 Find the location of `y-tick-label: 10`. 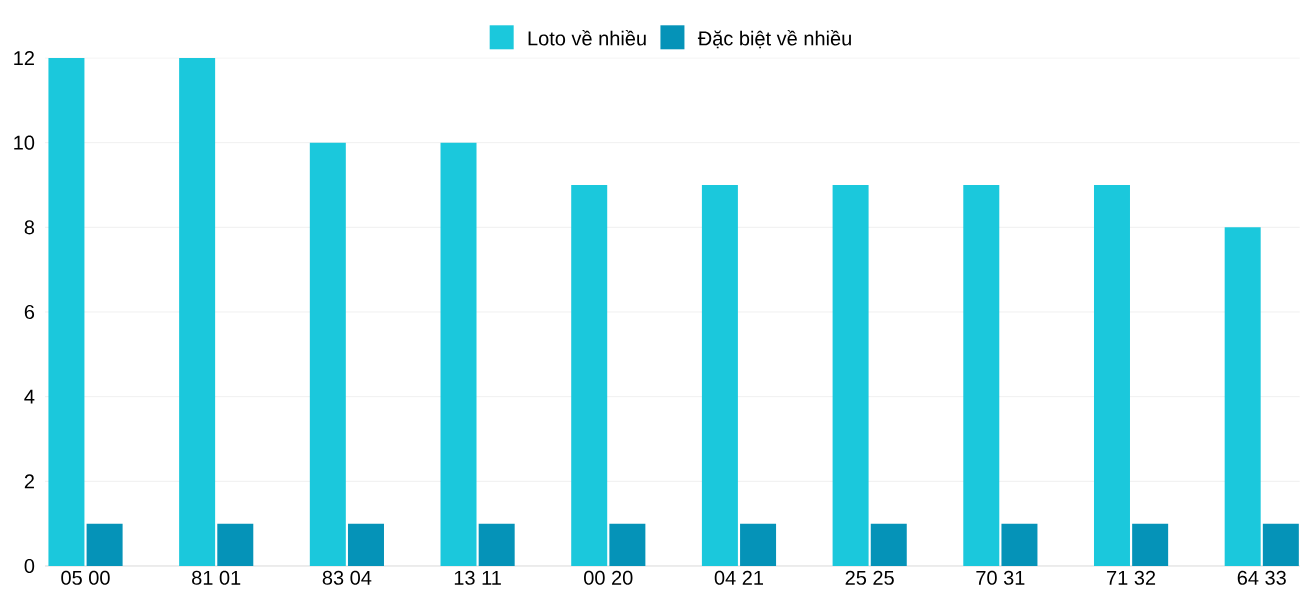

y-tick-label: 10 is located at coordinates (24, 142).